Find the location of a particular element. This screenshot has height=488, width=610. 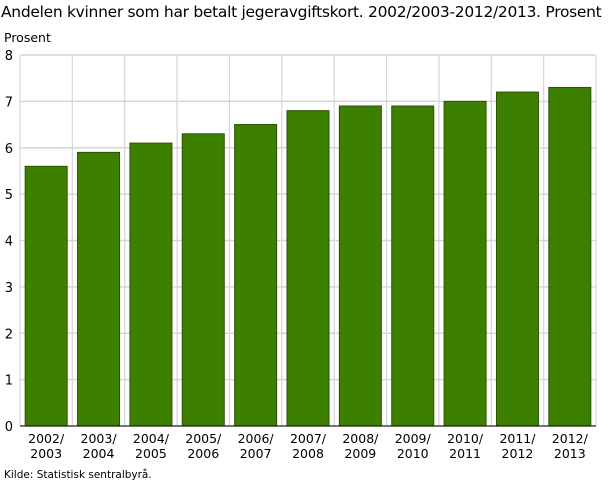

y-tick-label: 3 is located at coordinates (9, 288).